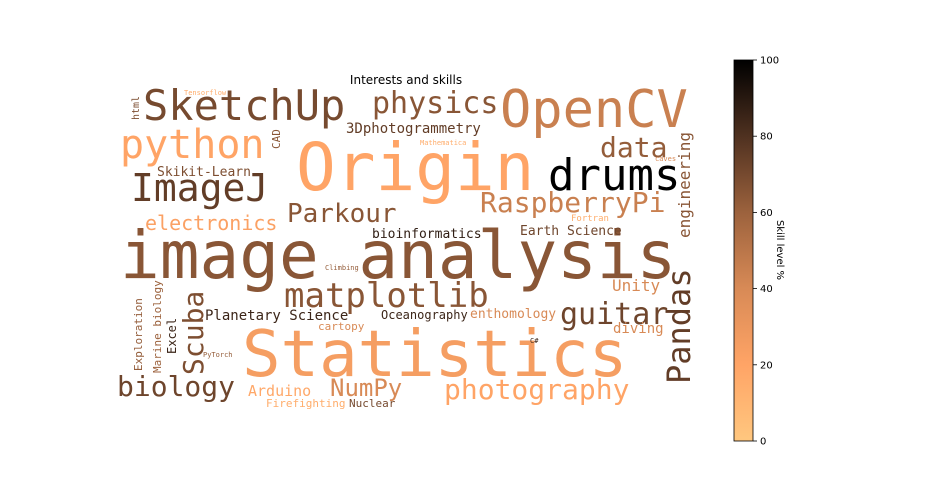 This screenshot has height=504, width=936. Describe the element at coordinates (435, 103) in the screenshot. I see `word-physics: physics` at that location.